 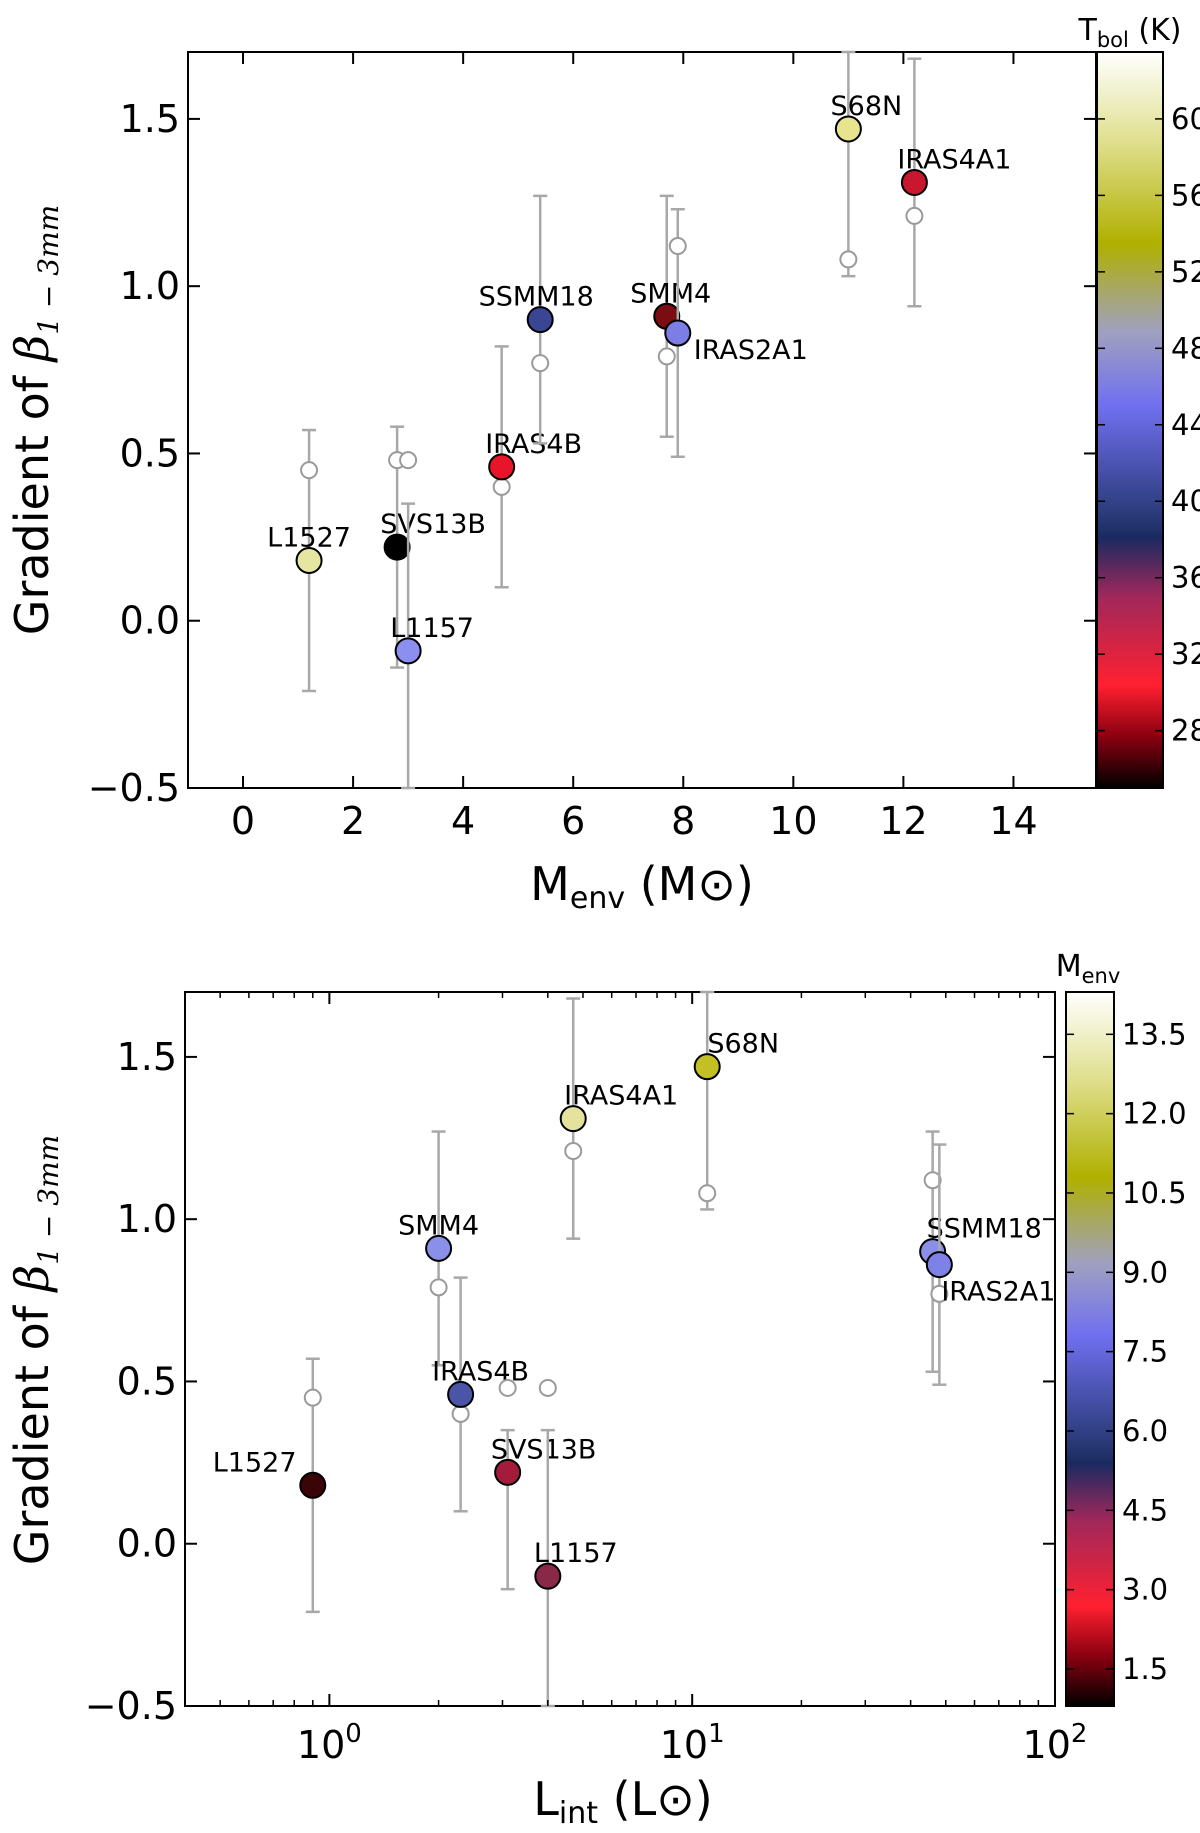 I want to click on colorbar-tick-label: 36, so click(x=1185, y=578).